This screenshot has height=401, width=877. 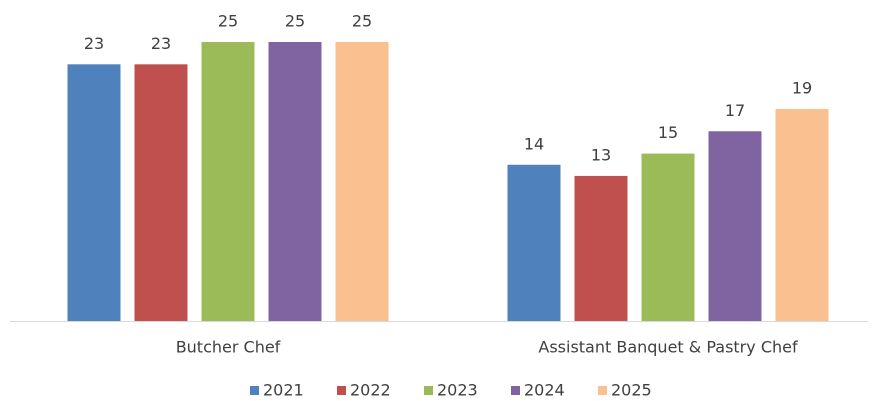 What do you see at coordinates (370, 390) in the screenshot?
I see `legend-label: 2022` at bounding box center [370, 390].